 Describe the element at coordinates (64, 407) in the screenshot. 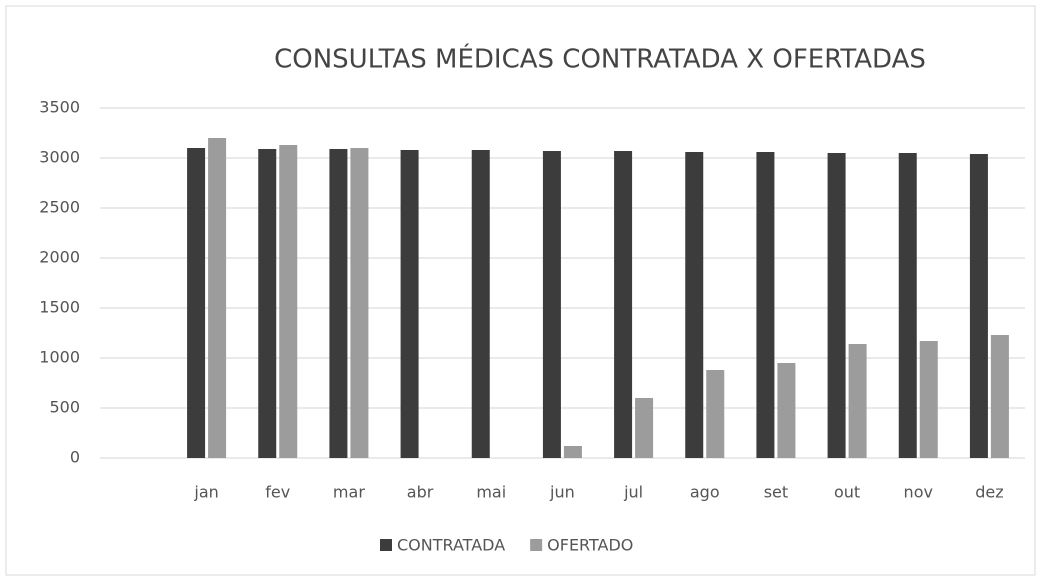

I see `y-tick-label: 500` at that location.